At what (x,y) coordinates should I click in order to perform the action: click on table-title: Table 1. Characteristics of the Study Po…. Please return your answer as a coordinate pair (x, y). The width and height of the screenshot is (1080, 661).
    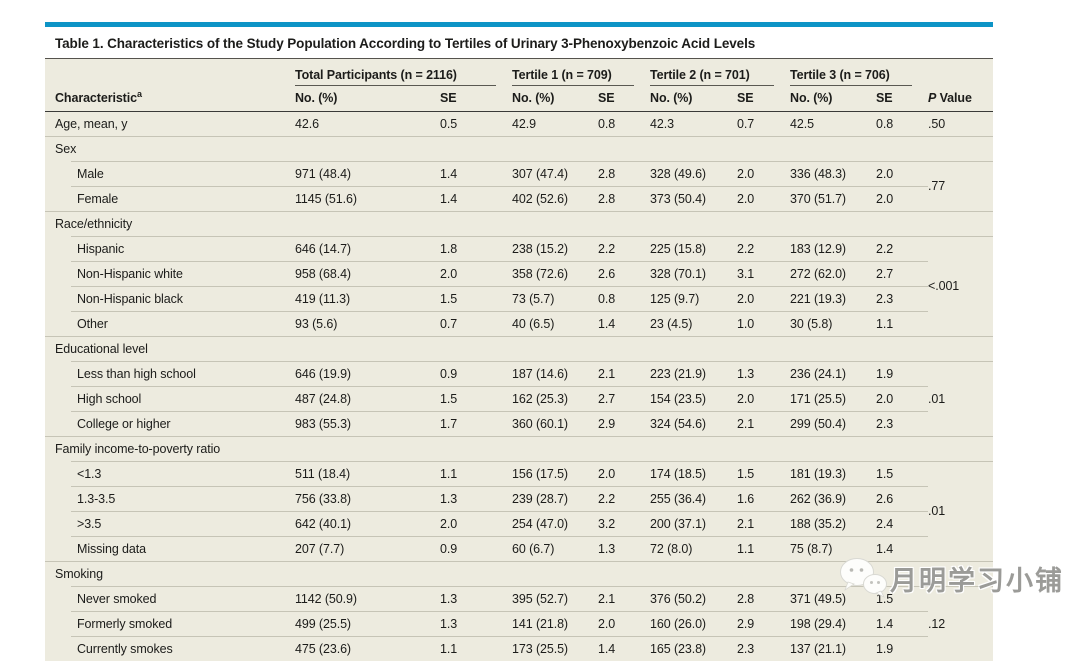
    Looking at the image, I should click on (519, 43).